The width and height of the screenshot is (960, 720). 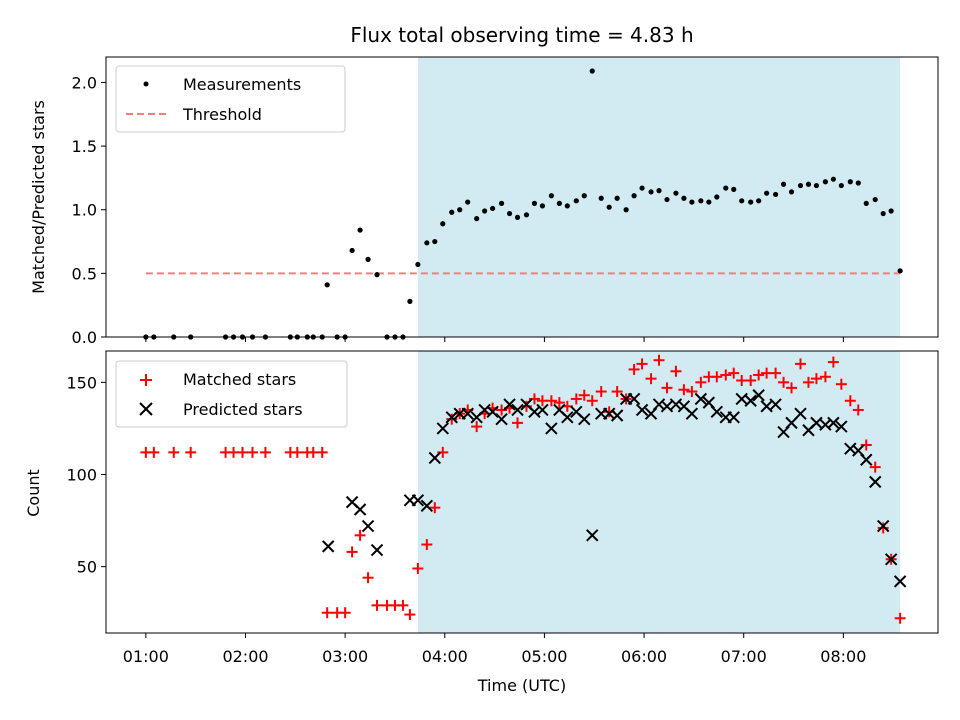 I want to click on legend-label-matched-stars: Matched stars, so click(x=239, y=379).